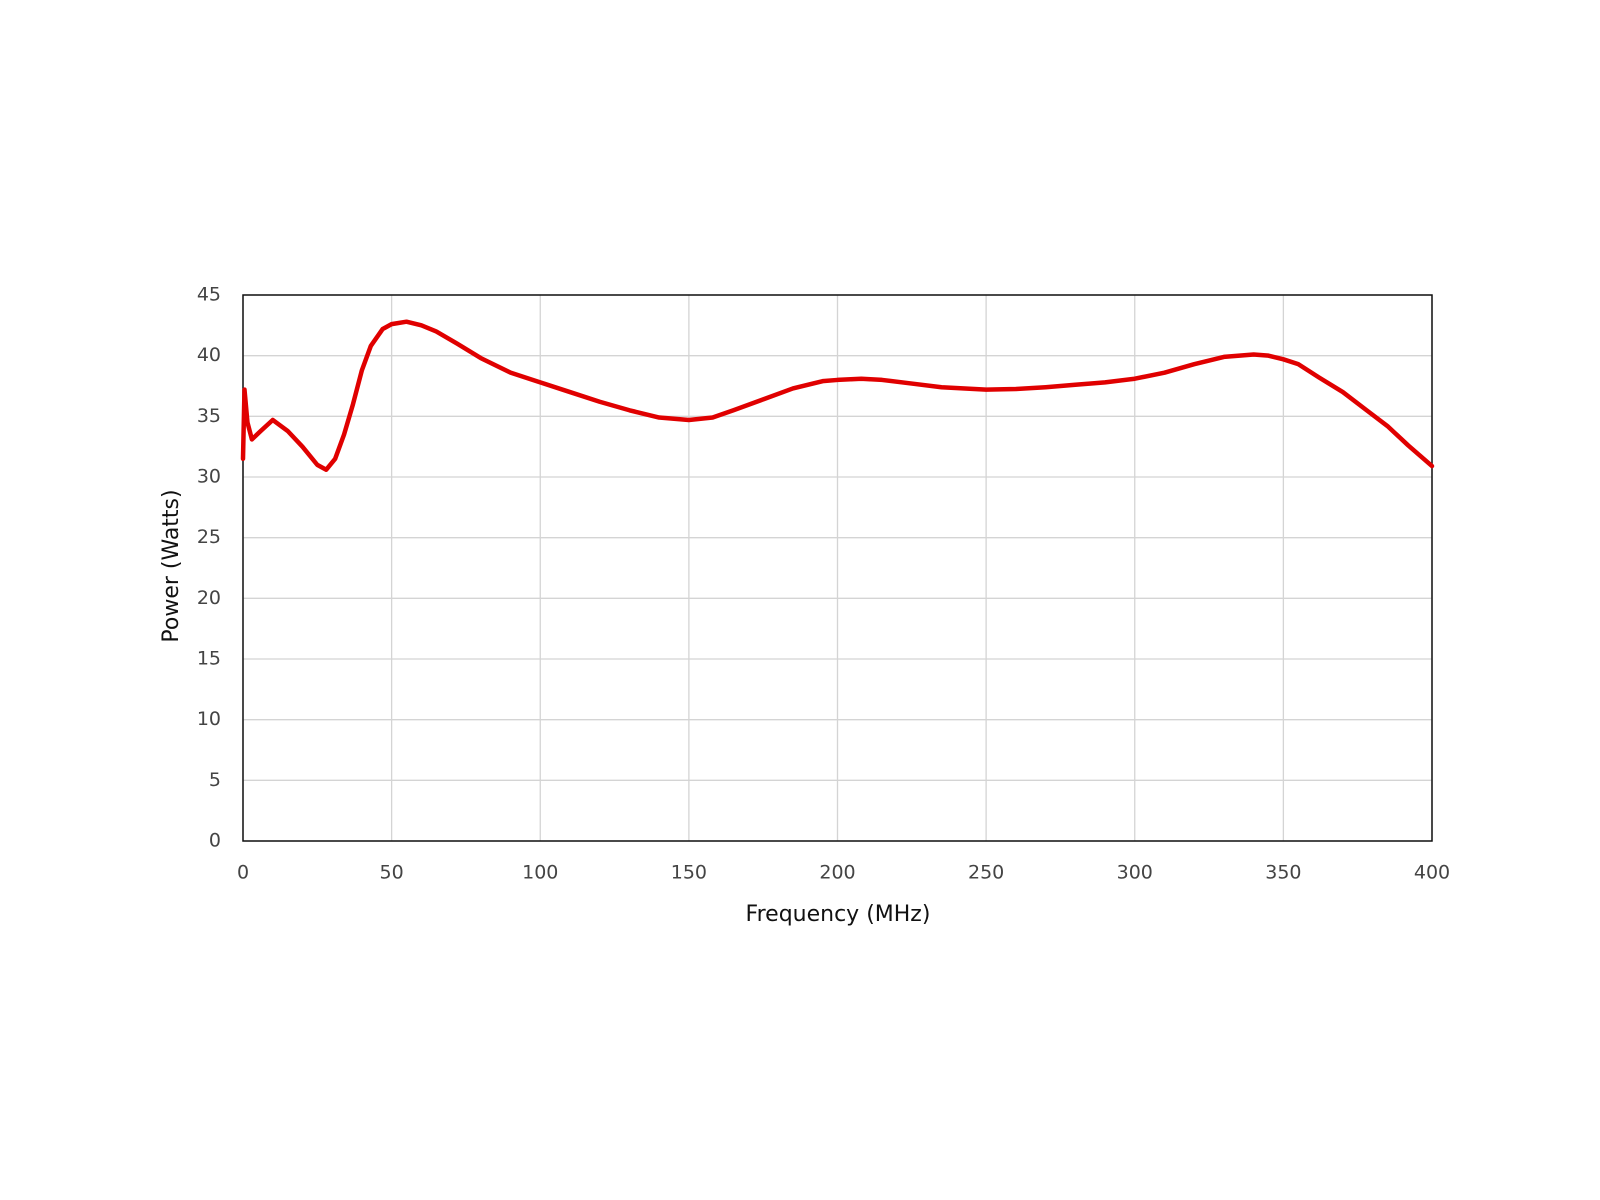 This screenshot has width=1600, height=1200. What do you see at coordinates (243, 873) in the screenshot?
I see `x-tick-label: 0` at bounding box center [243, 873].